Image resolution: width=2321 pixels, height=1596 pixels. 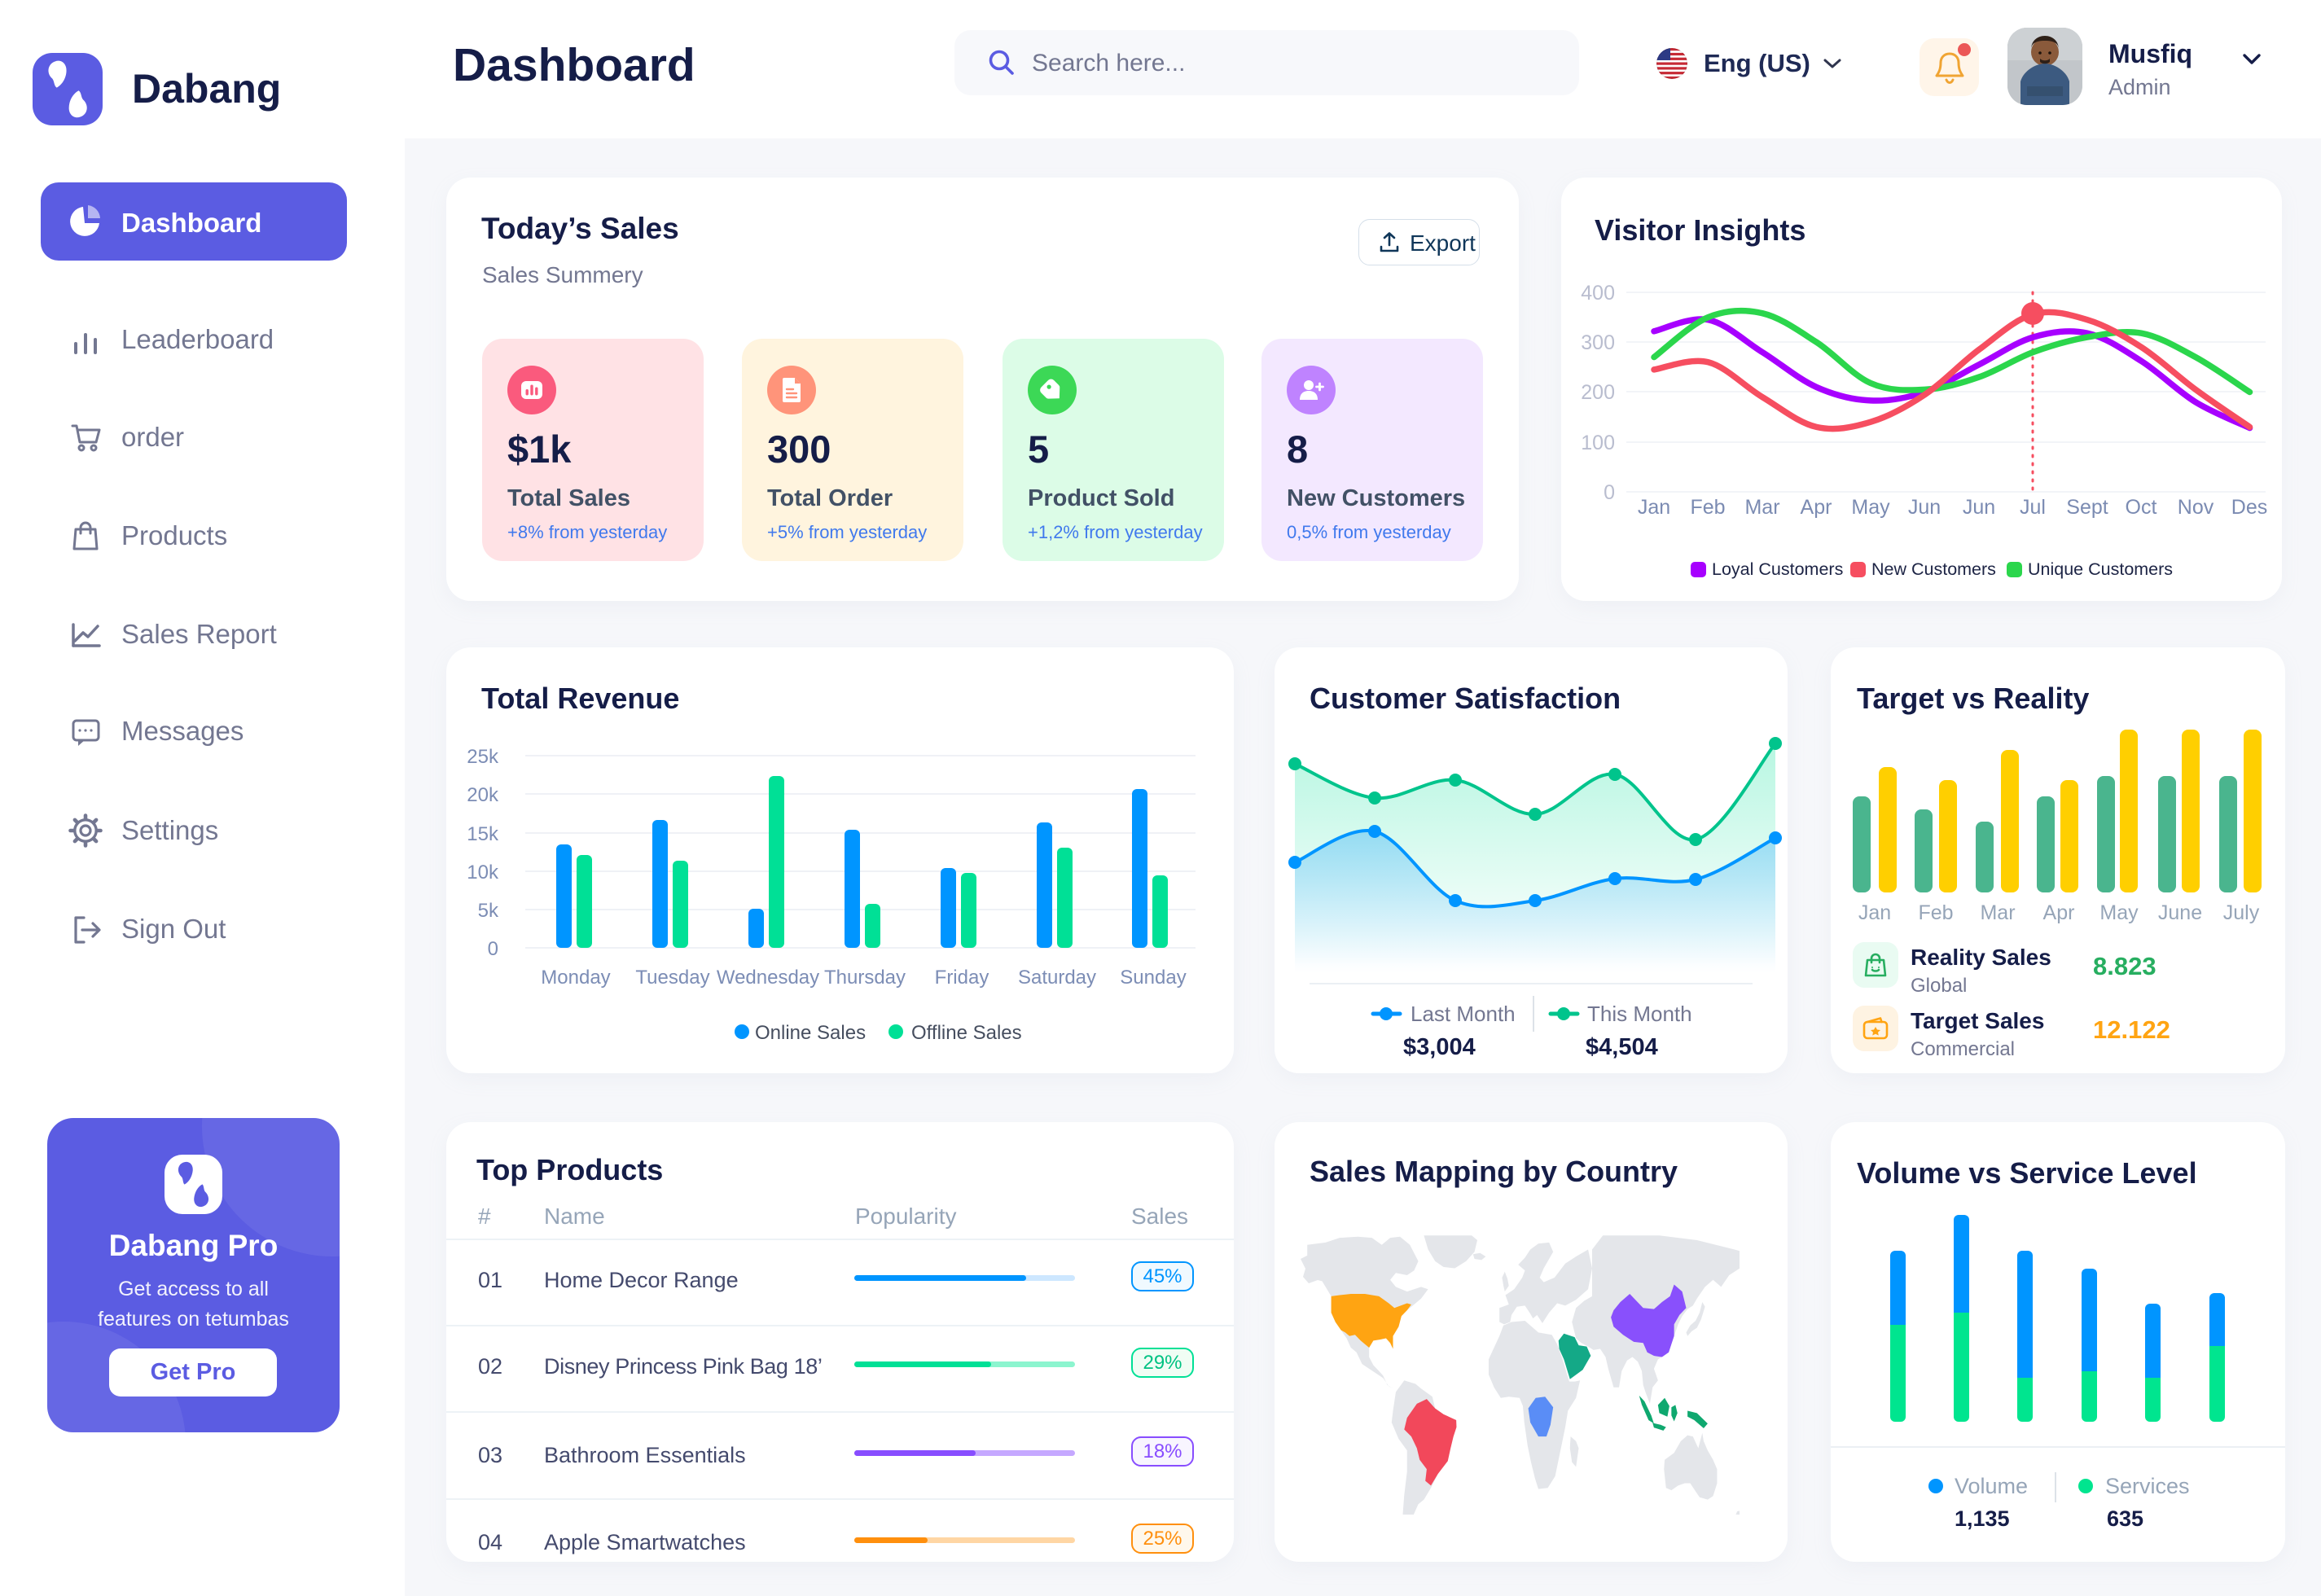 What do you see at coordinates (1463, 1014) in the screenshot?
I see `svg-text: Last Month` at bounding box center [1463, 1014].